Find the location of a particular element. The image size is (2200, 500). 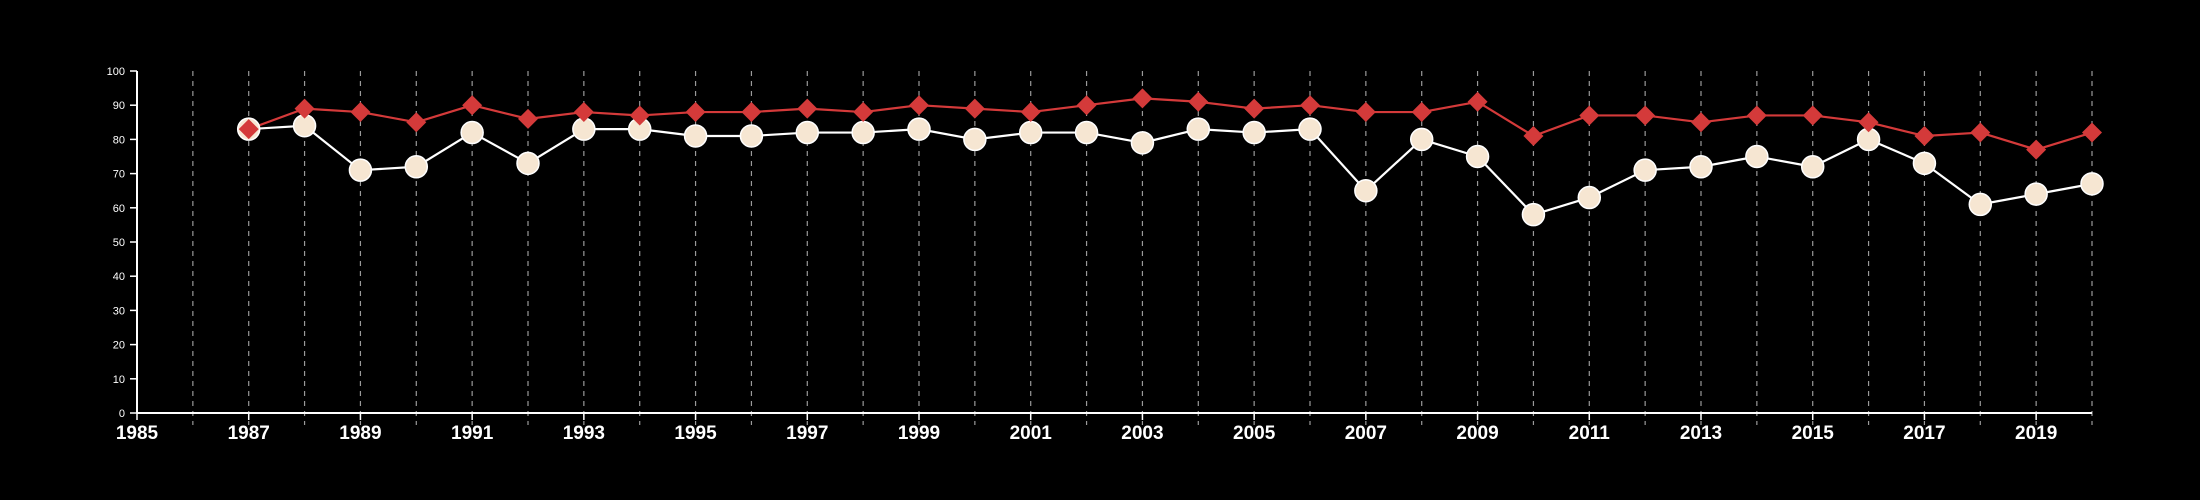

x-tick-label: 1997 is located at coordinates (807, 433).